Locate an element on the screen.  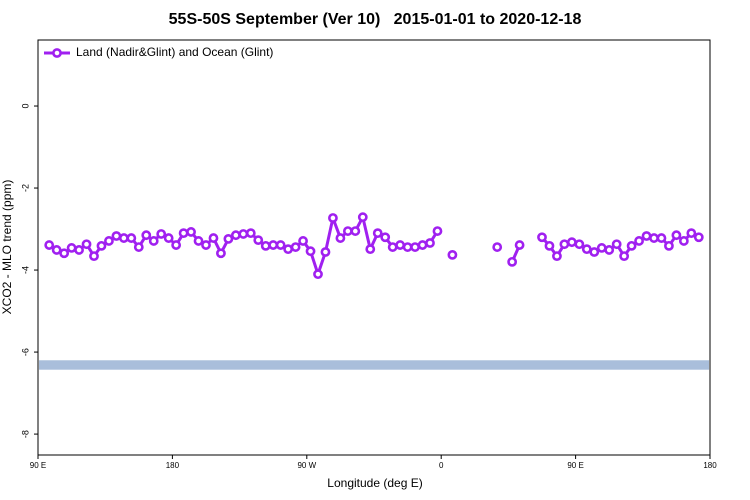
y-tick-label: -4 is located at coordinates (25, 270).